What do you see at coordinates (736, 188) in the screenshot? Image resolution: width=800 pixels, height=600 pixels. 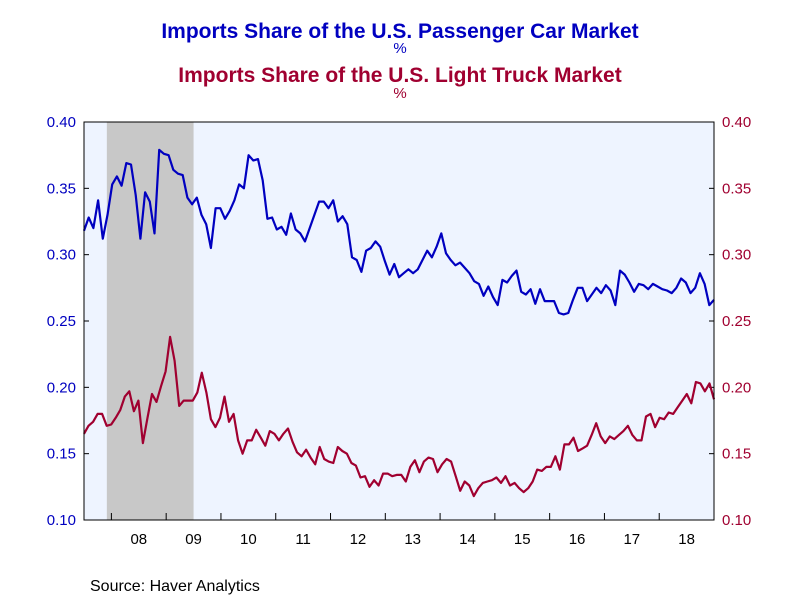 I see `right-axis-tick-label: 0.35` at bounding box center [736, 188].